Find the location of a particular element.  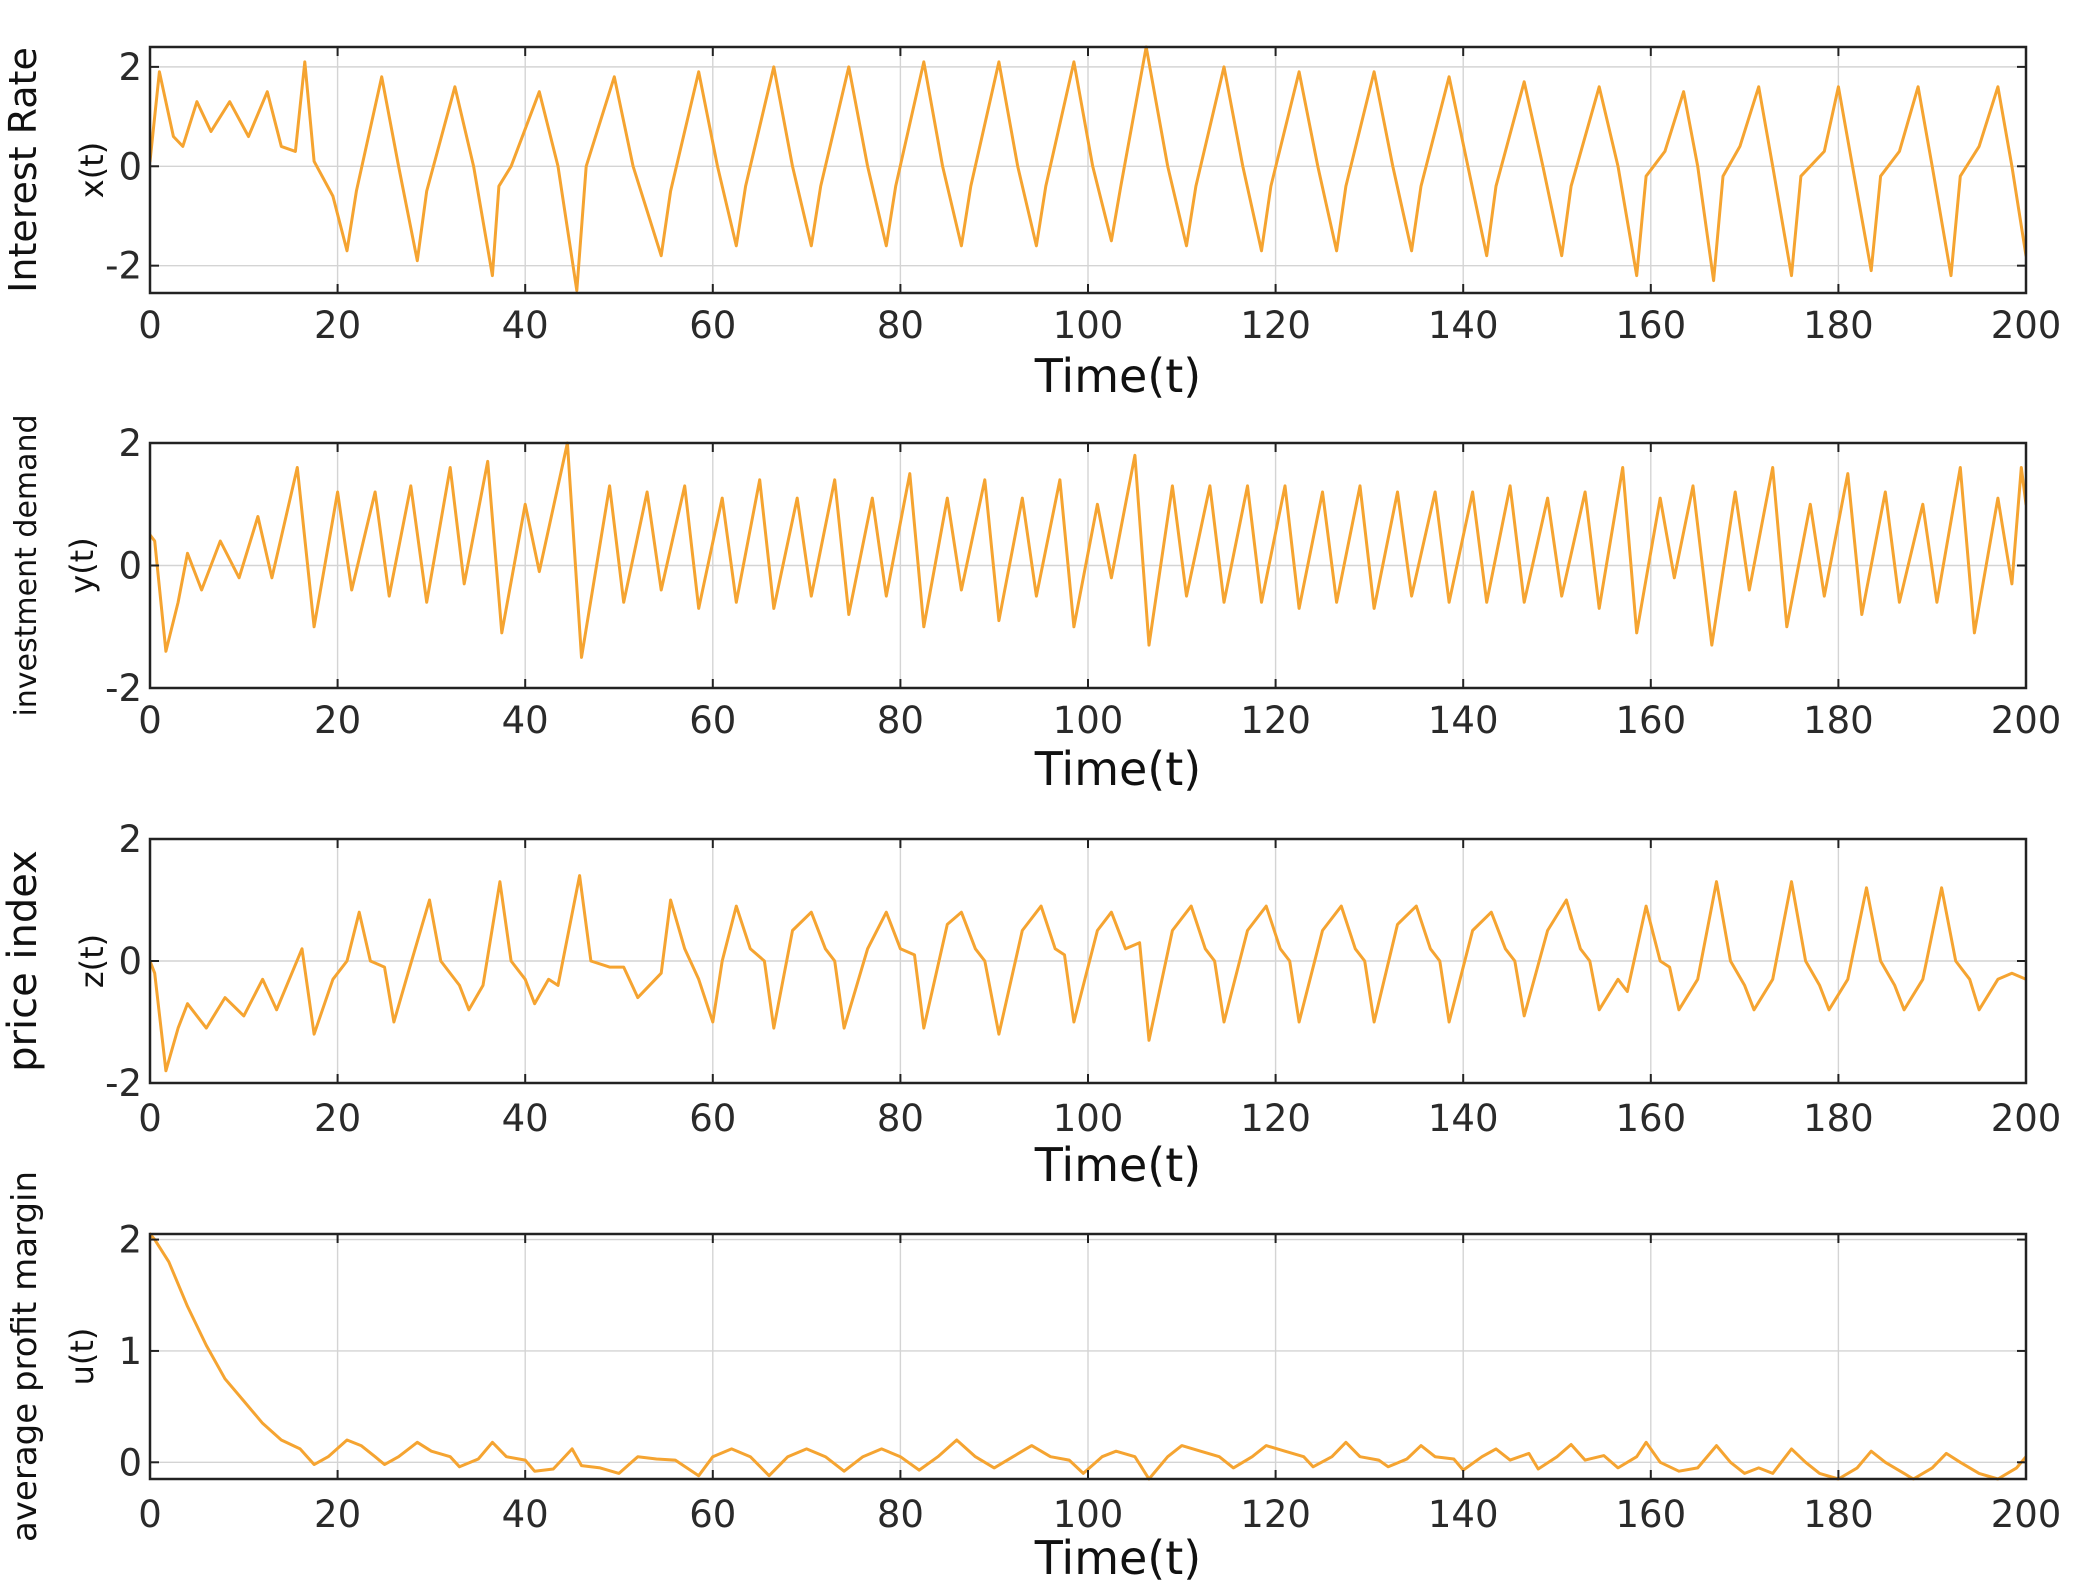

series-line-u is located at coordinates (1088, 1356).